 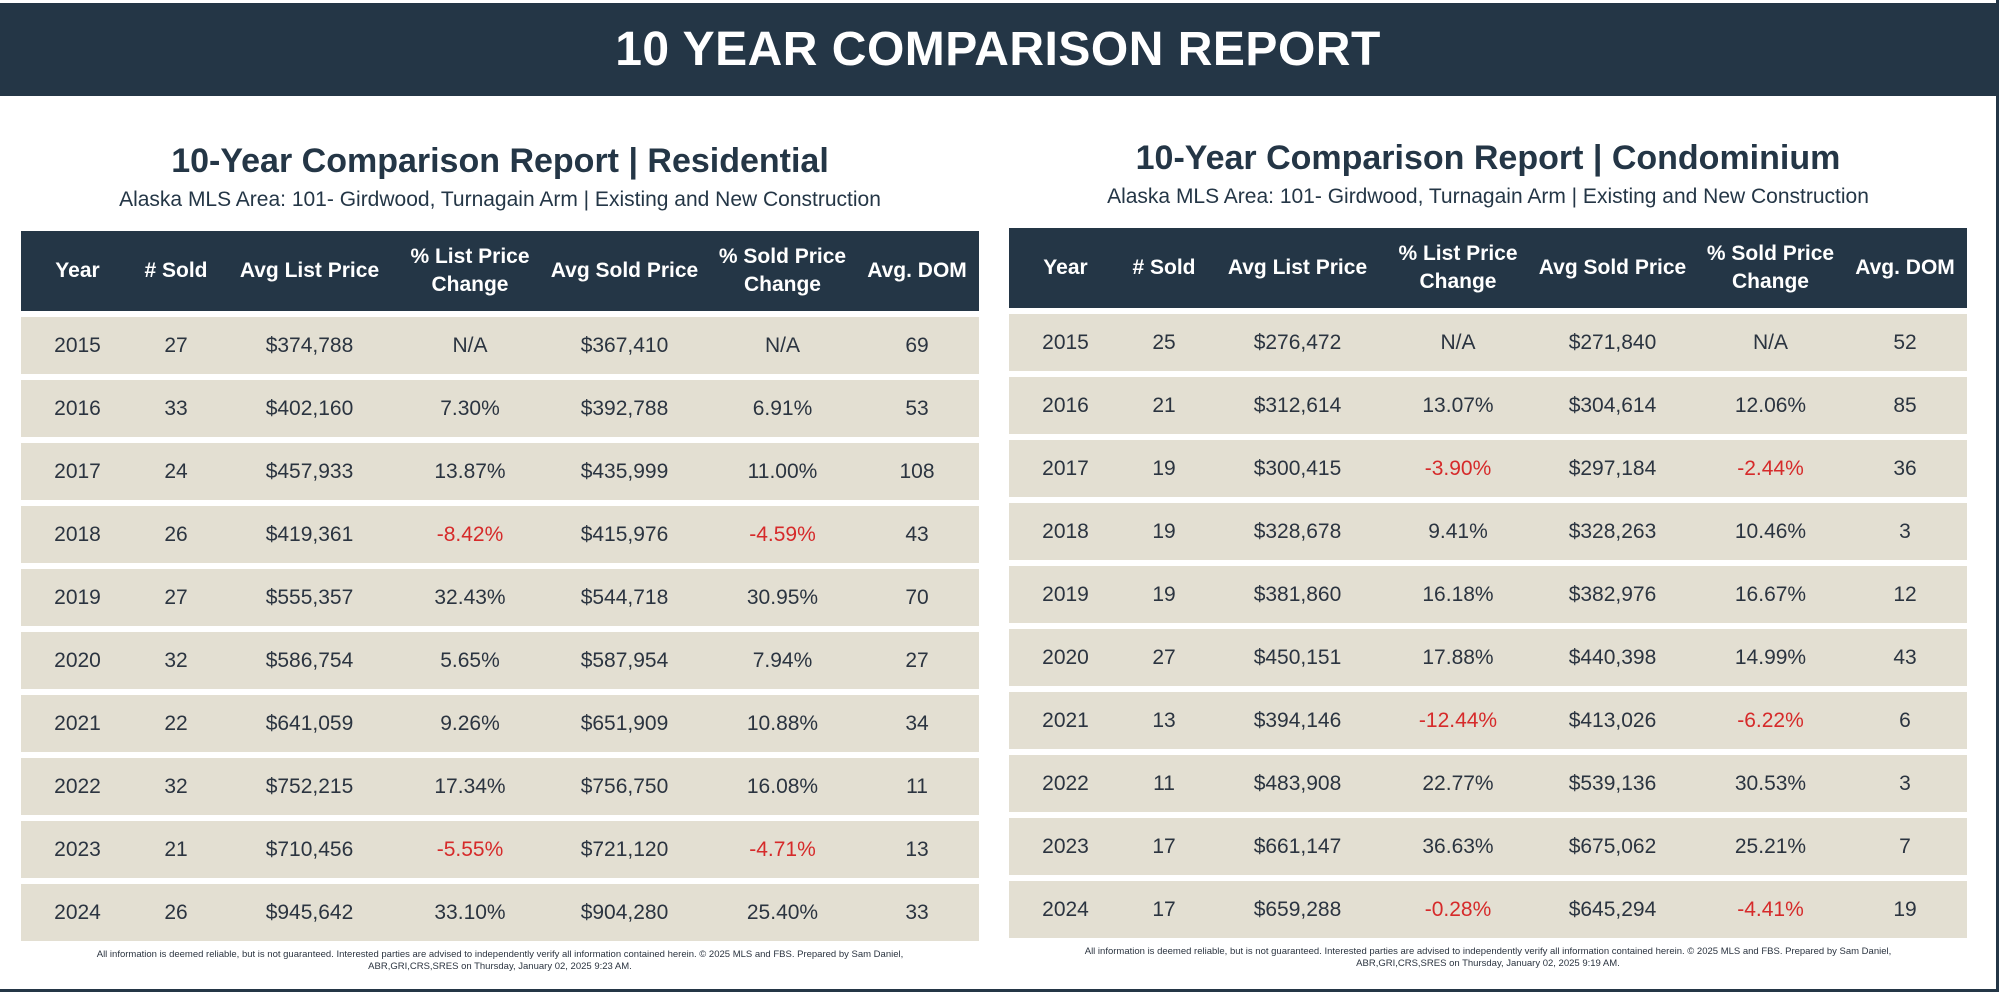 I want to click on list-price-change-cell: -0.28%, so click(x=1458, y=909).